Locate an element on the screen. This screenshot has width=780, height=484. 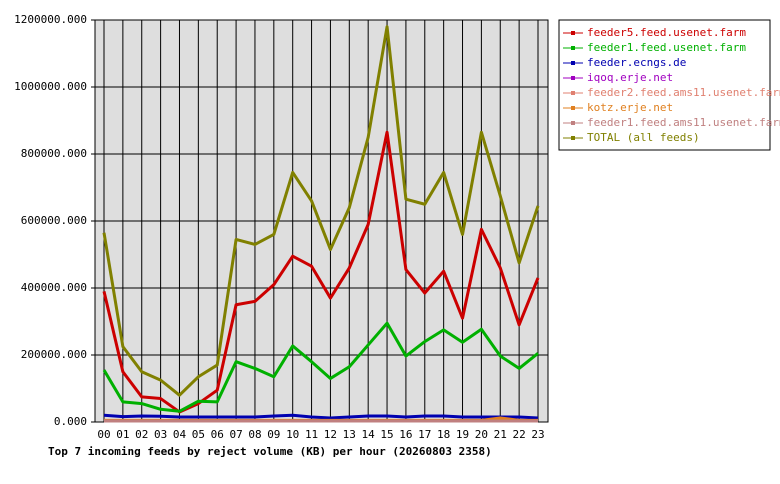
x-tick-label: 00 is located at coordinates (103, 434).